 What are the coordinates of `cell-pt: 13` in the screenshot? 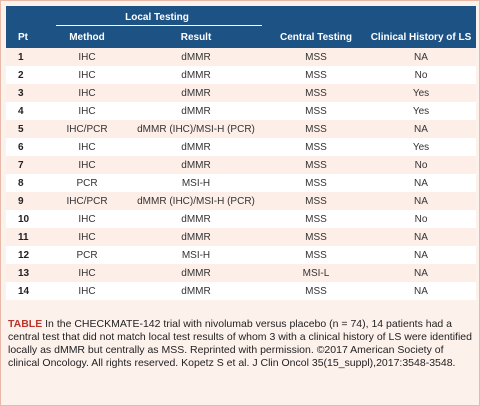 It's located at (24, 273).